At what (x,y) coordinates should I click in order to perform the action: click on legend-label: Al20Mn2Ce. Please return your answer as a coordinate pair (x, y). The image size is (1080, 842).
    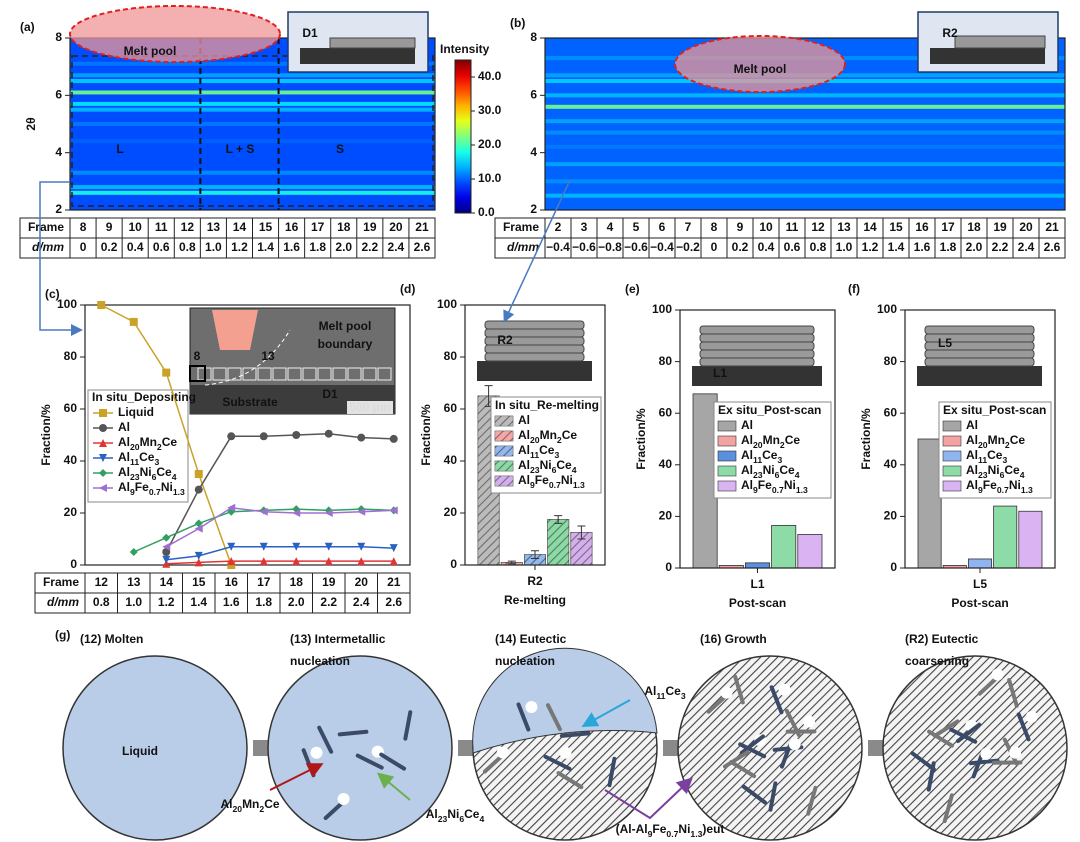
    Looking at the image, I should click on (547, 436).